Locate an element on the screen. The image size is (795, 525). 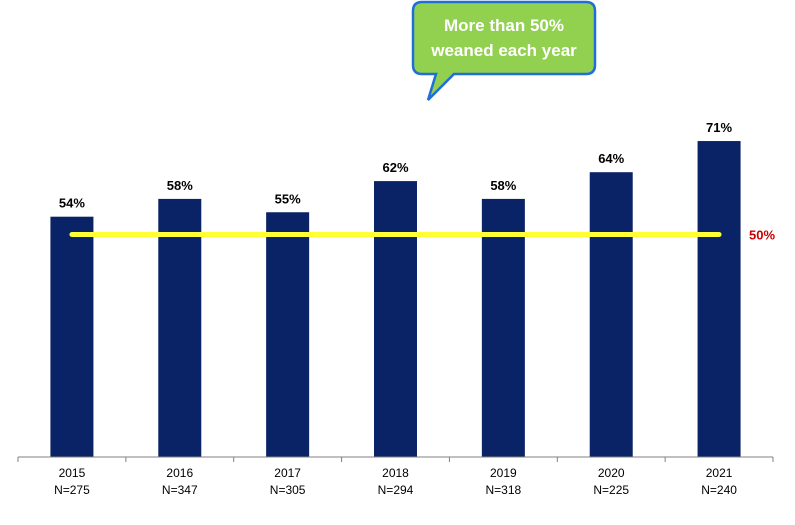
bar-2017 is located at coordinates (288, 334).